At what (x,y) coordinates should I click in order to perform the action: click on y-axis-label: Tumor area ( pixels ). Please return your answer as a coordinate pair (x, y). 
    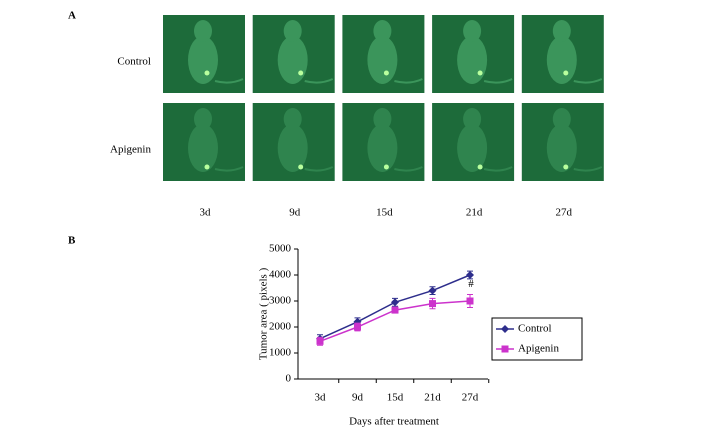
    Looking at the image, I should click on (264, 313).